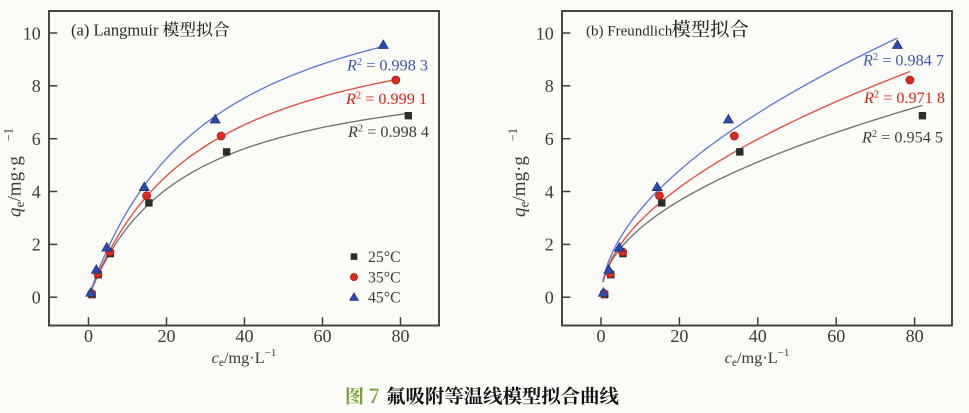 The image size is (969, 413). Describe the element at coordinates (115, 30) in the screenshot. I see `svg-text: (a) Langmuir` at that location.